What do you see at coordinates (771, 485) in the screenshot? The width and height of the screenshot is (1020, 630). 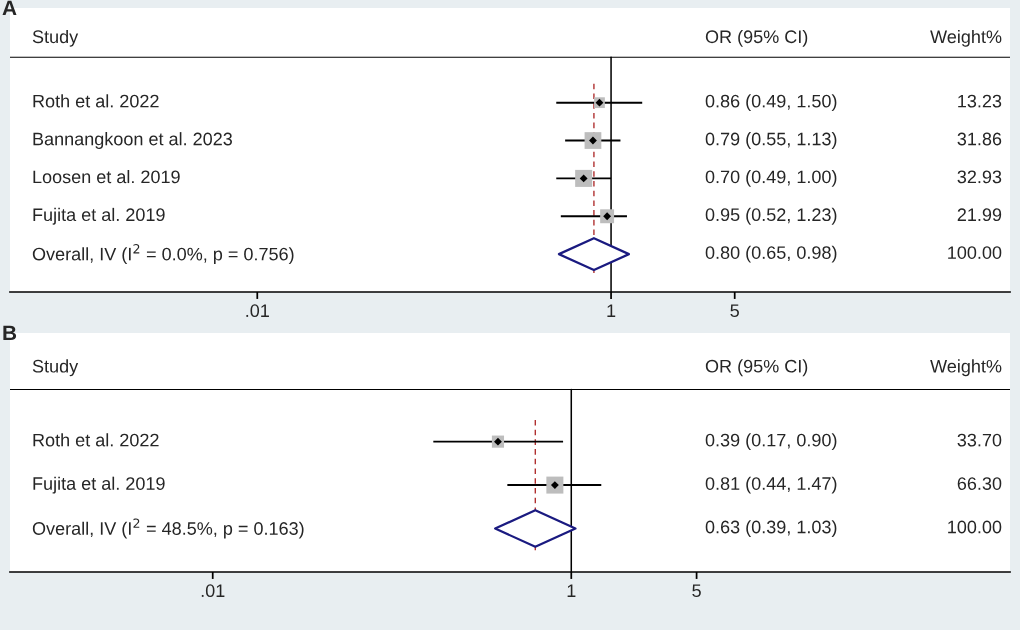 I see `annotation: 0.81 (0.44, 1.47)` at bounding box center [771, 485].